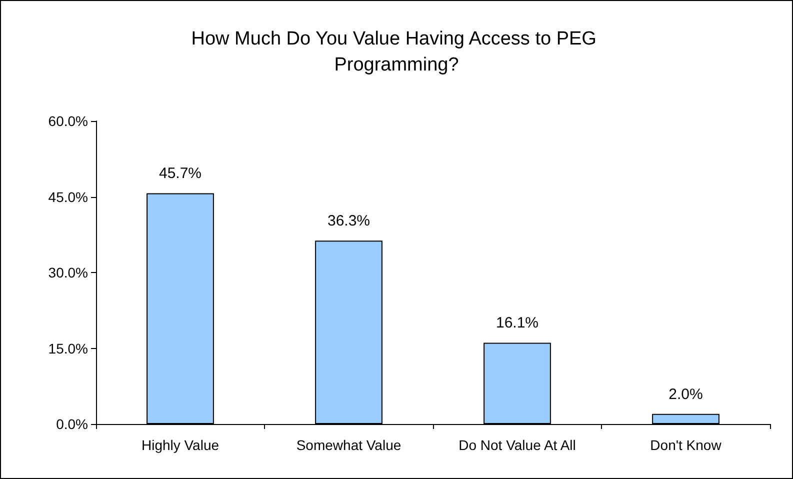  I want to click on data-label: 36.3%, so click(348, 221).